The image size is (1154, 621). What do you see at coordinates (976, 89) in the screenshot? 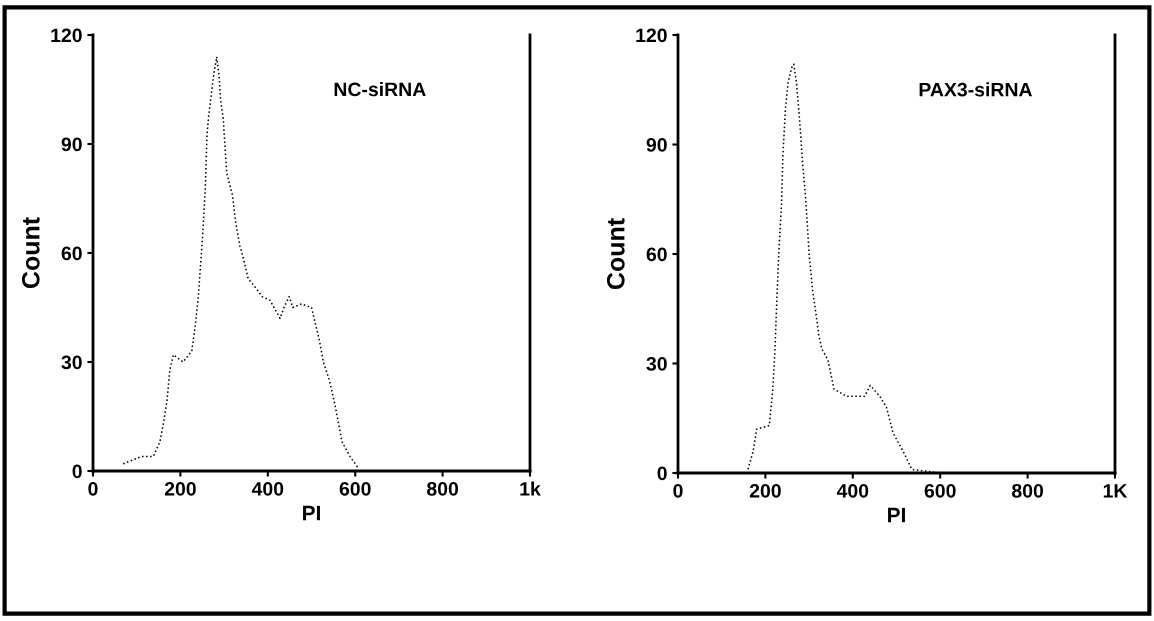
I see `annotation: PAX3-siRNA` at bounding box center [976, 89].